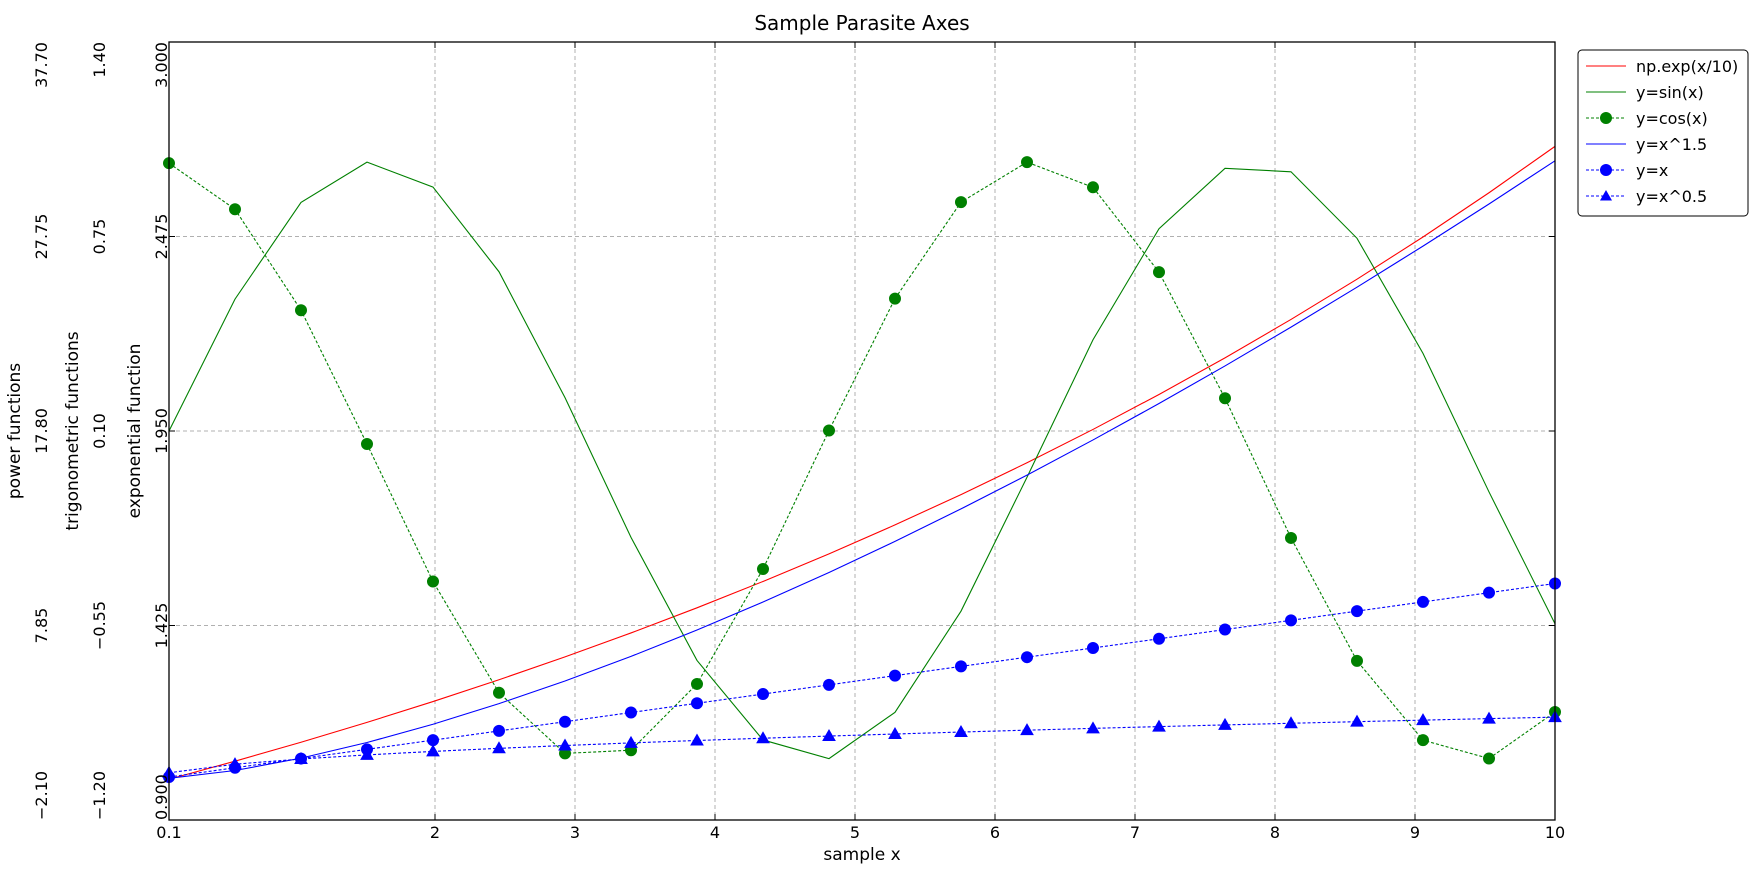 This screenshot has width=1756, height=872. I want to click on chart-title: Sample Parasite Axes, so click(861, 23).